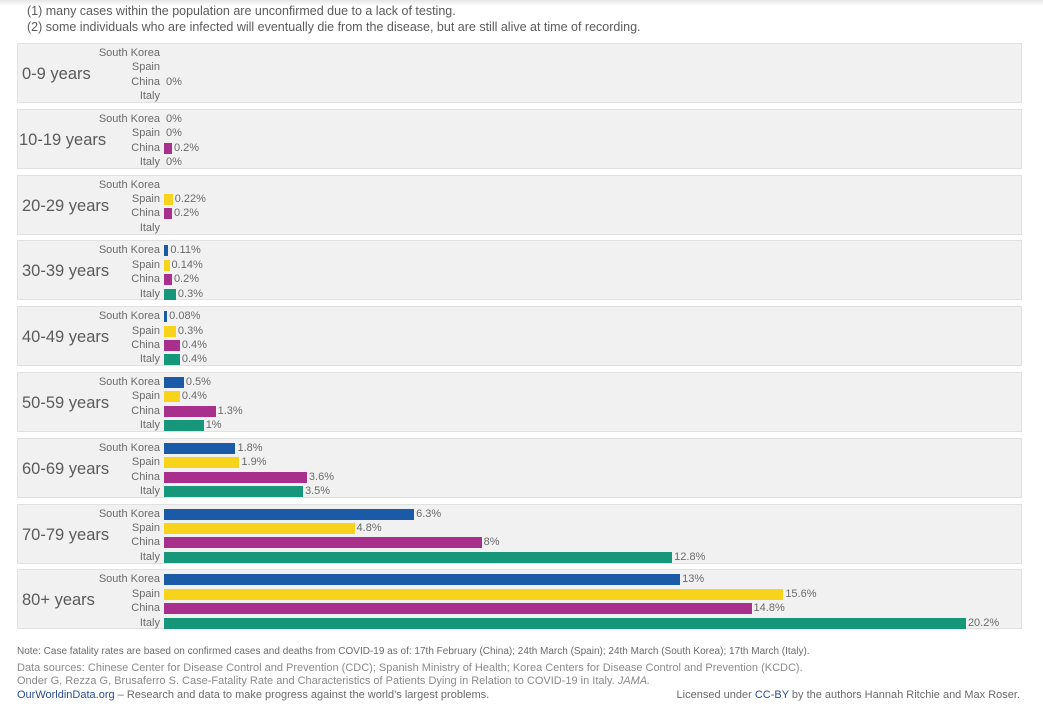 The height and width of the screenshot is (720, 1043). Describe the element at coordinates (429, 513) in the screenshot. I see `value-label-70-79-years-south-korea: 6.3%` at that location.